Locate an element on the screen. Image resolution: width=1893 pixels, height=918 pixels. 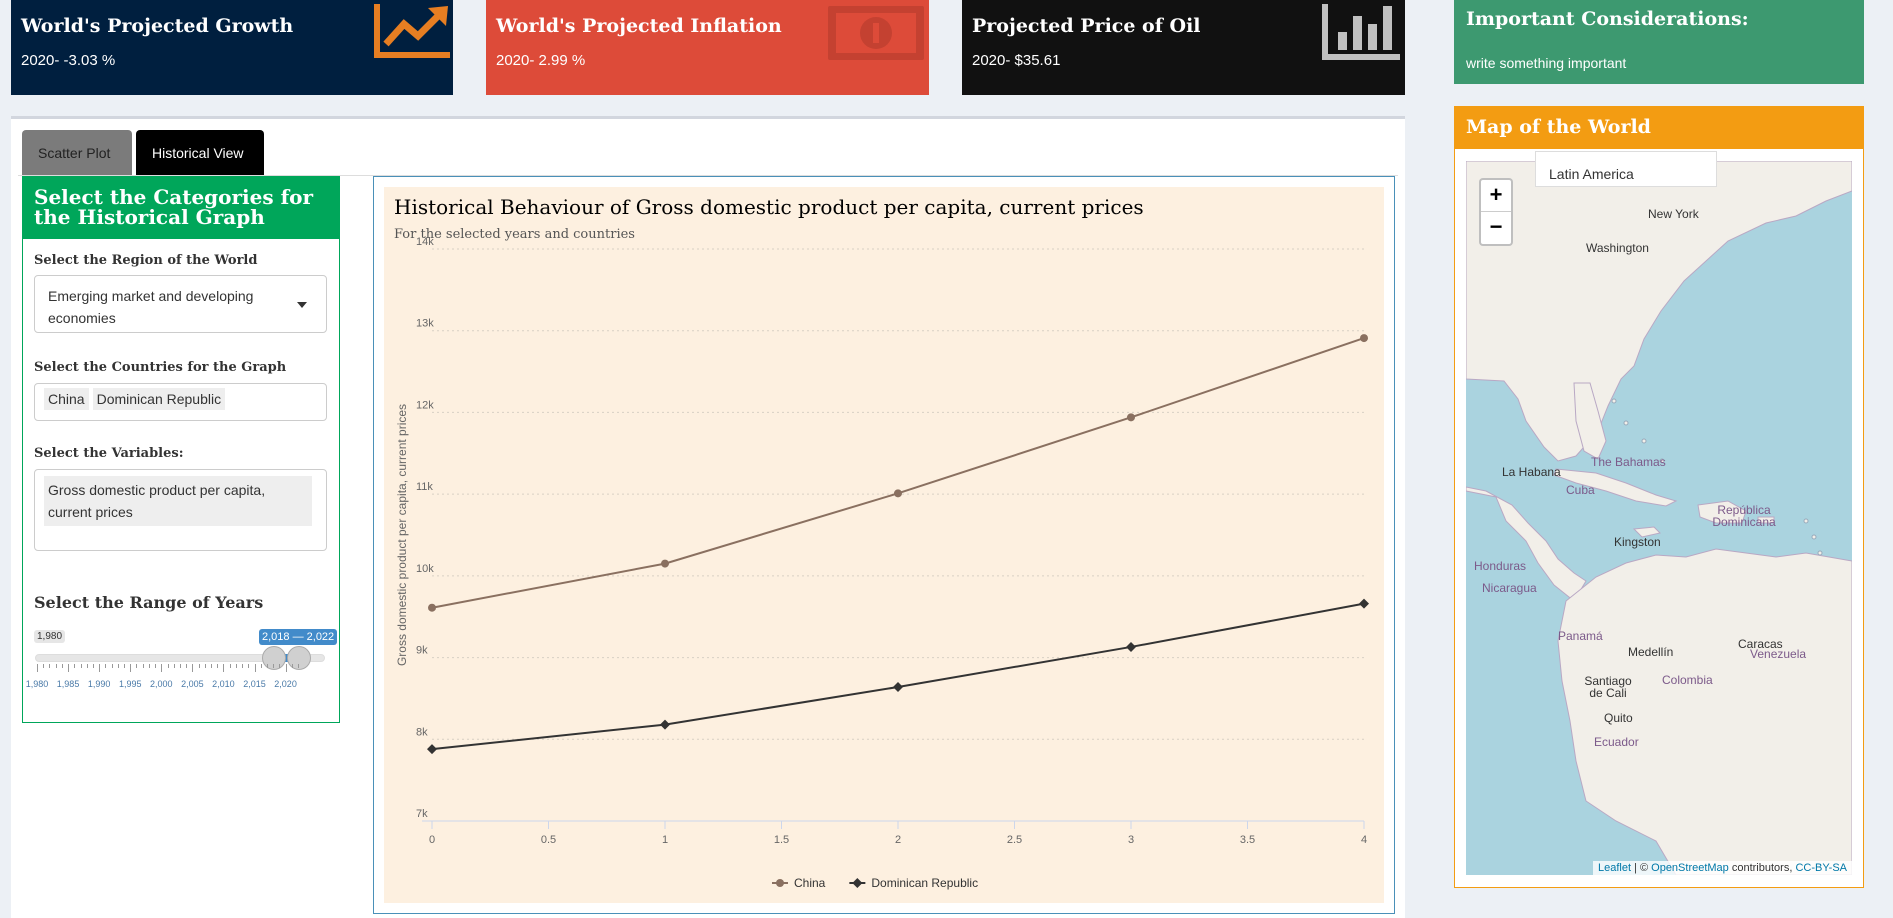
y-tick-label: 14k is located at coordinates (425, 242).